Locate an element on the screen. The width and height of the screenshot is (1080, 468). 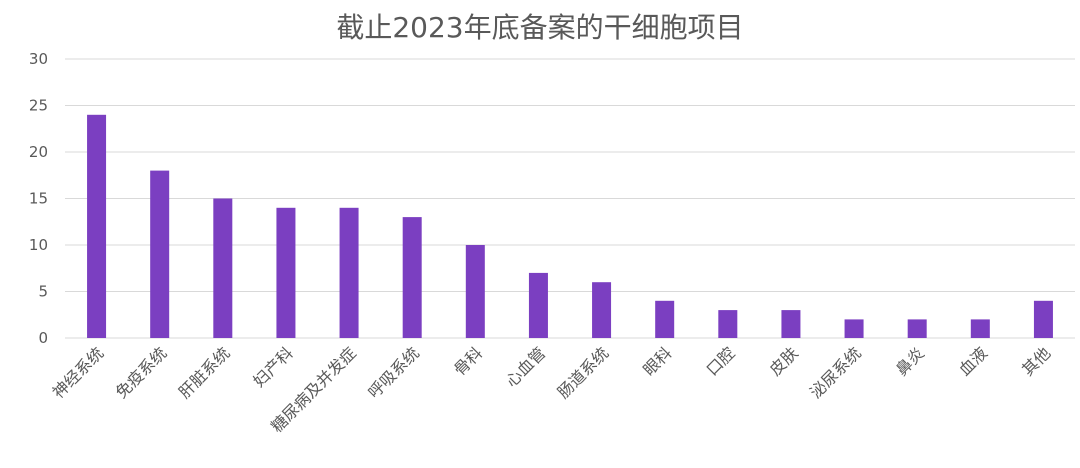
x-tick-label: 眼科 is located at coordinates (657, 361).